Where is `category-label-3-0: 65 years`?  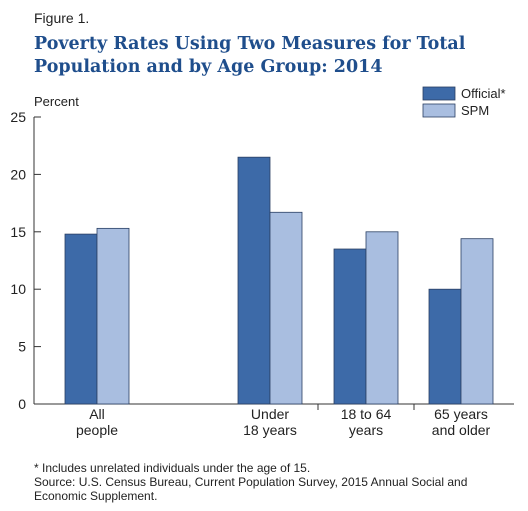 category-label-3-0: 65 years is located at coordinates (461, 414).